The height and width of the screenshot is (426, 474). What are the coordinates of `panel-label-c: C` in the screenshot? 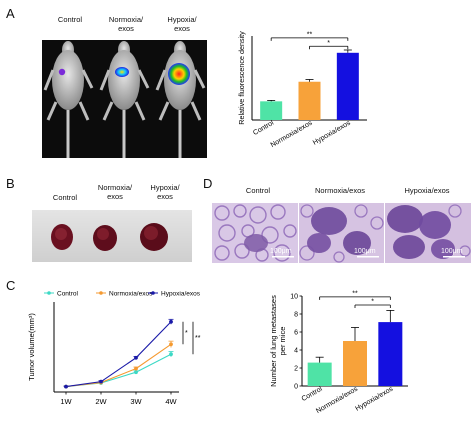 It's located at (11, 285).